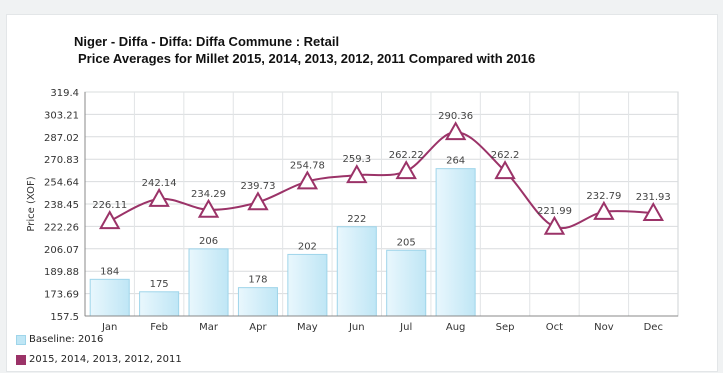  What do you see at coordinates (653, 327) in the screenshot?
I see `x-tick-label: Dec` at bounding box center [653, 327].